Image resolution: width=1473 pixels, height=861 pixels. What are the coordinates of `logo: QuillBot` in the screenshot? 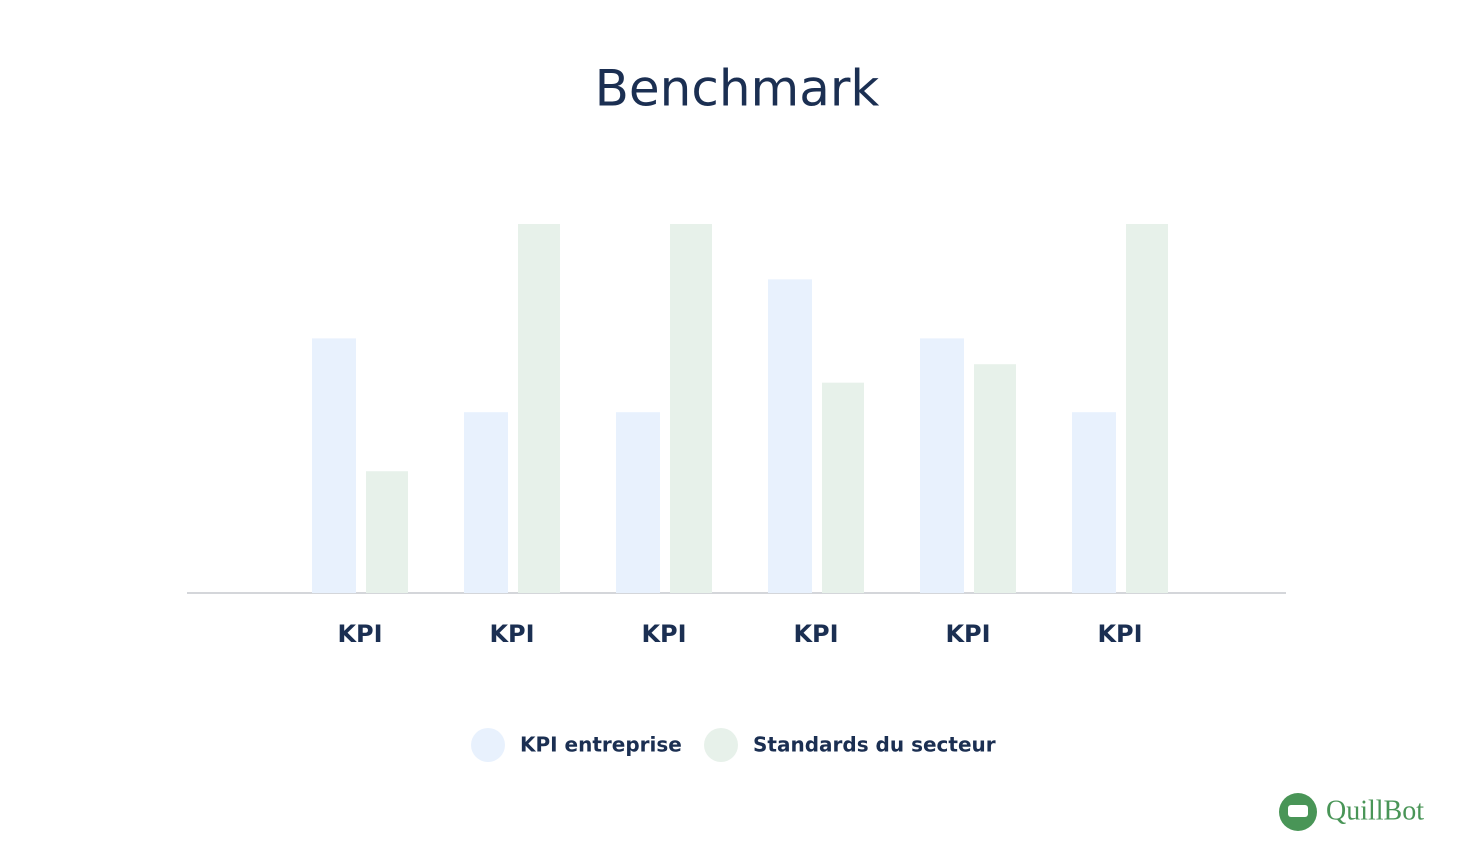 It's located at (1351, 812).